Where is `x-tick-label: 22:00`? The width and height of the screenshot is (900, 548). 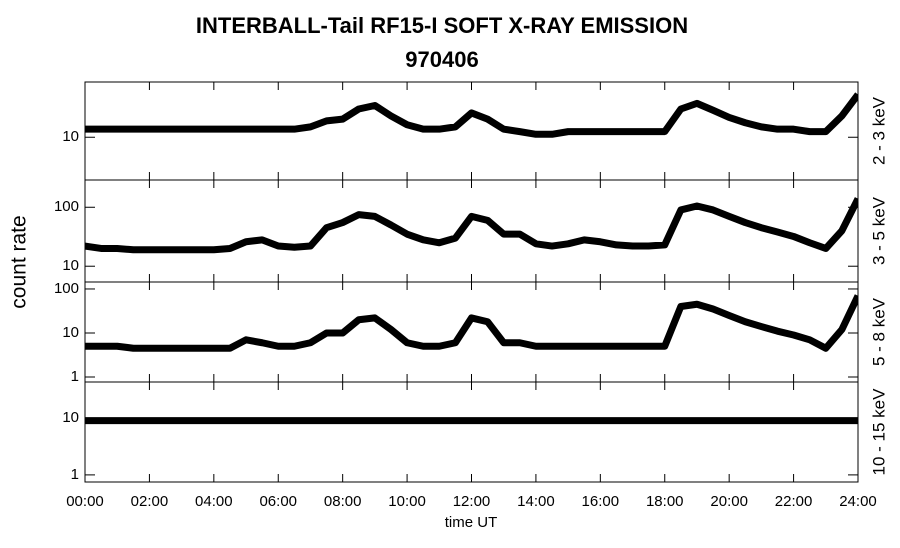 x-tick-label: 22:00 is located at coordinates (794, 501).